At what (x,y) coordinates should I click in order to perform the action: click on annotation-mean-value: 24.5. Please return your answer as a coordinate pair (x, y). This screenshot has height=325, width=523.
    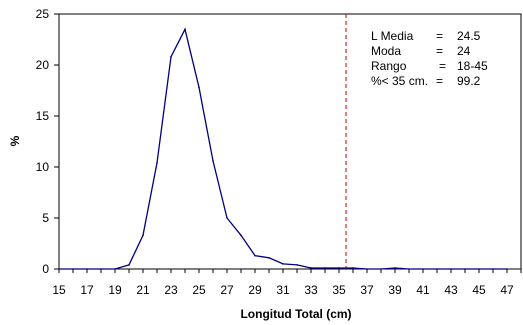
    Looking at the image, I should click on (469, 36).